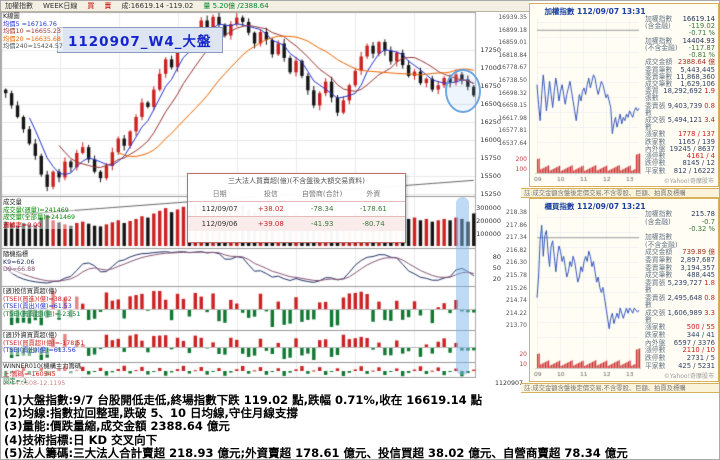 The width and height of the screenshot is (720, 460). Describe the element at coordinates (157, 6) in the screenshot. I see `trade-info: 成:16619.14 -119.02` at that location.